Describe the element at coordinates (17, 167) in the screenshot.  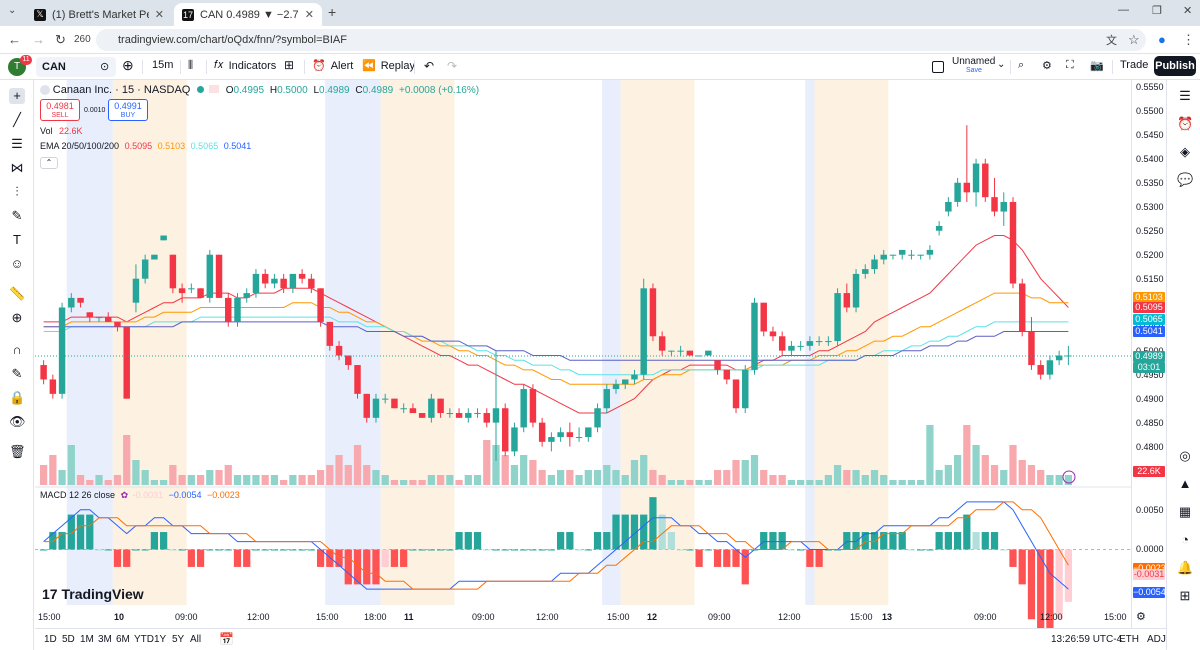
I see `pattern-icon: ⋈` at that location.